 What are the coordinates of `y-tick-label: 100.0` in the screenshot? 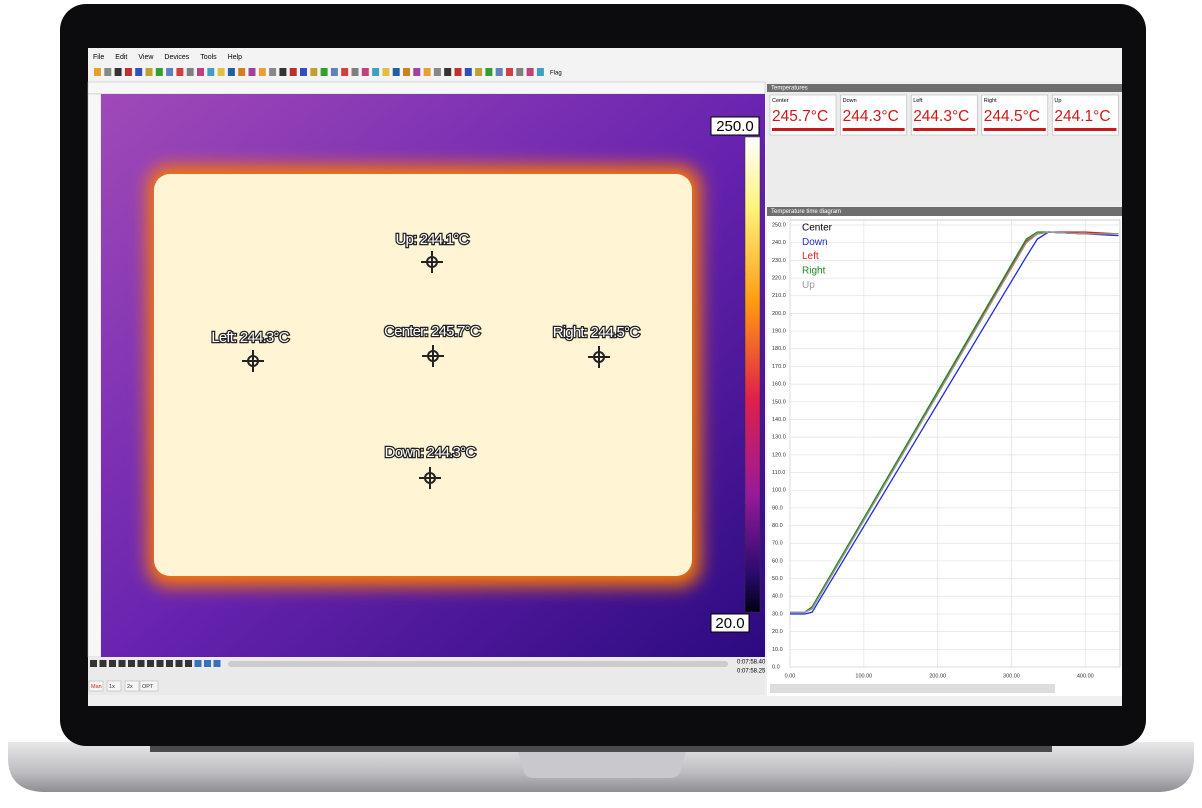 It's located at (779, 491).